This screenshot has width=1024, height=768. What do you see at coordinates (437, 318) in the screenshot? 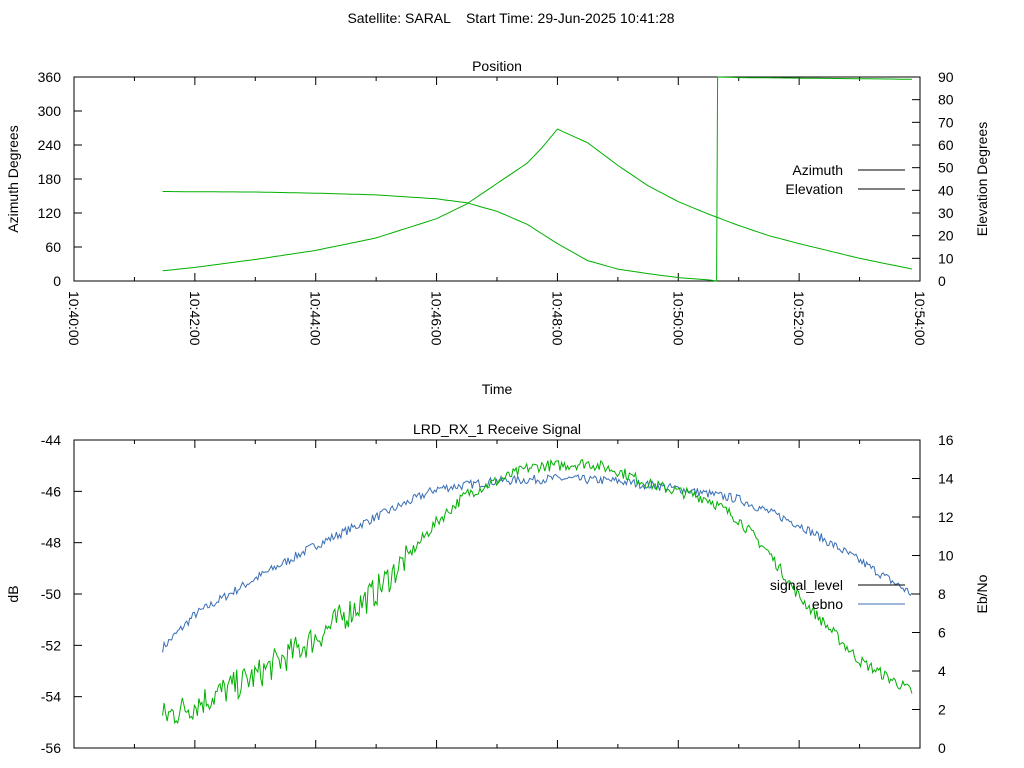
I see `x-tick-label: 10:46:00` at bounding box center [437, 318].